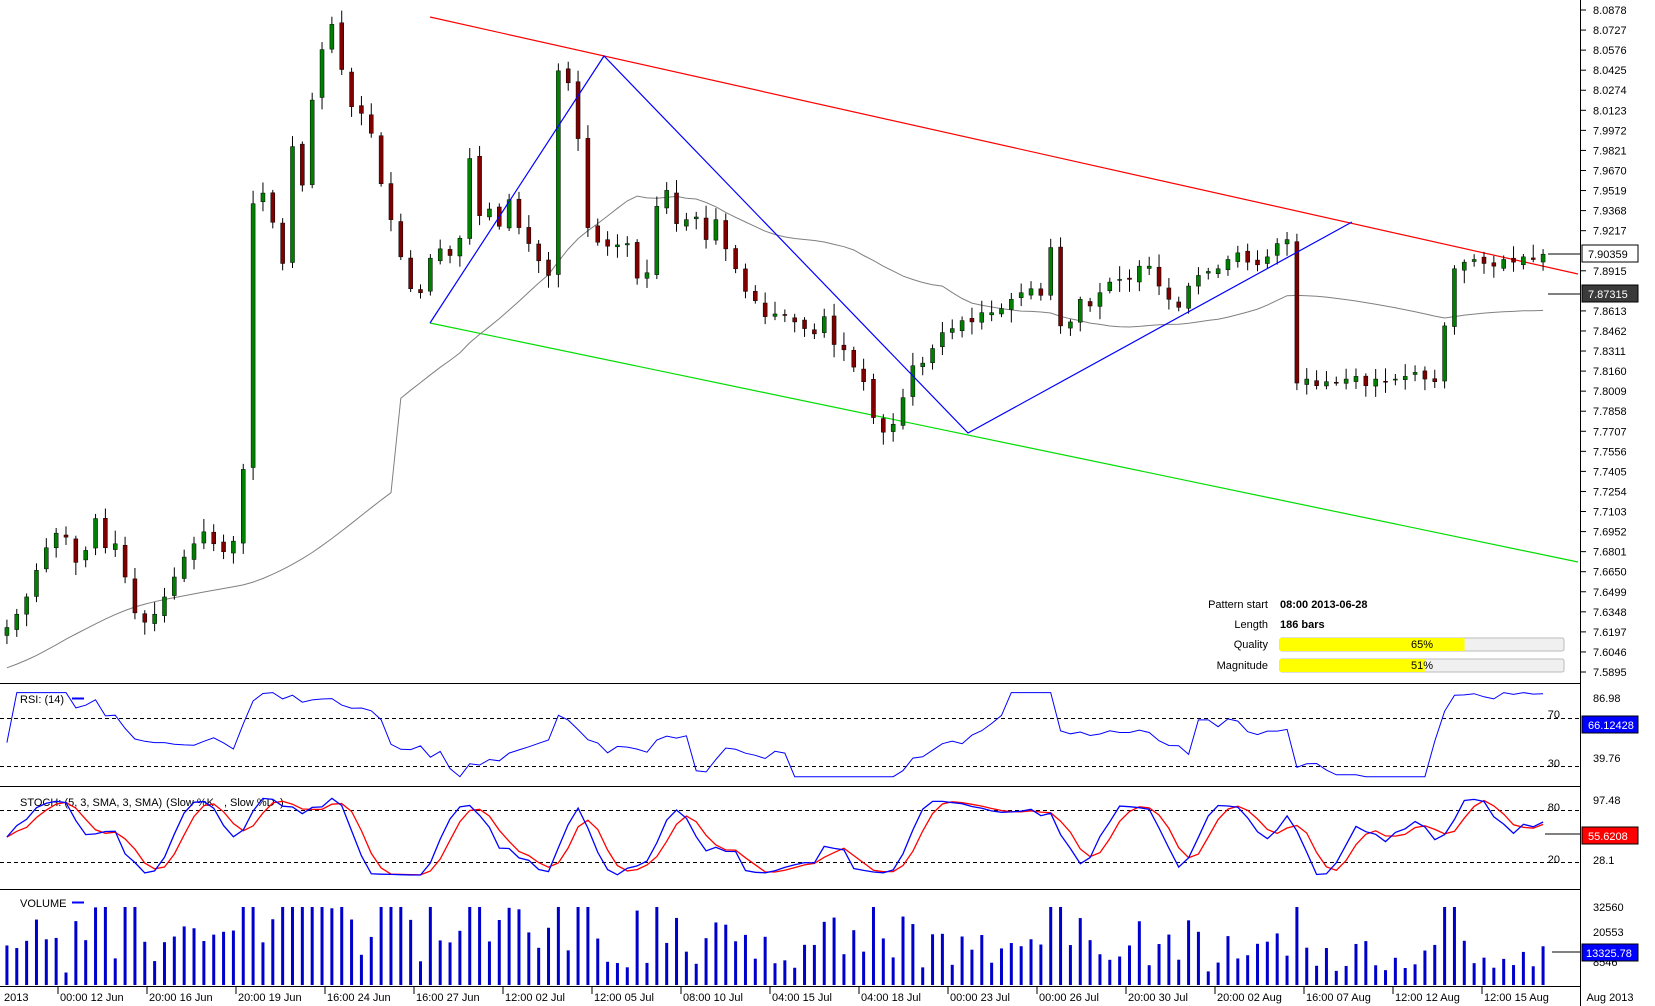 The width and height of the screenshot is (1655, 1006). Describe the element at coordinates (775, 836) in the screenshot. I see `stoch-k-line` at that location.